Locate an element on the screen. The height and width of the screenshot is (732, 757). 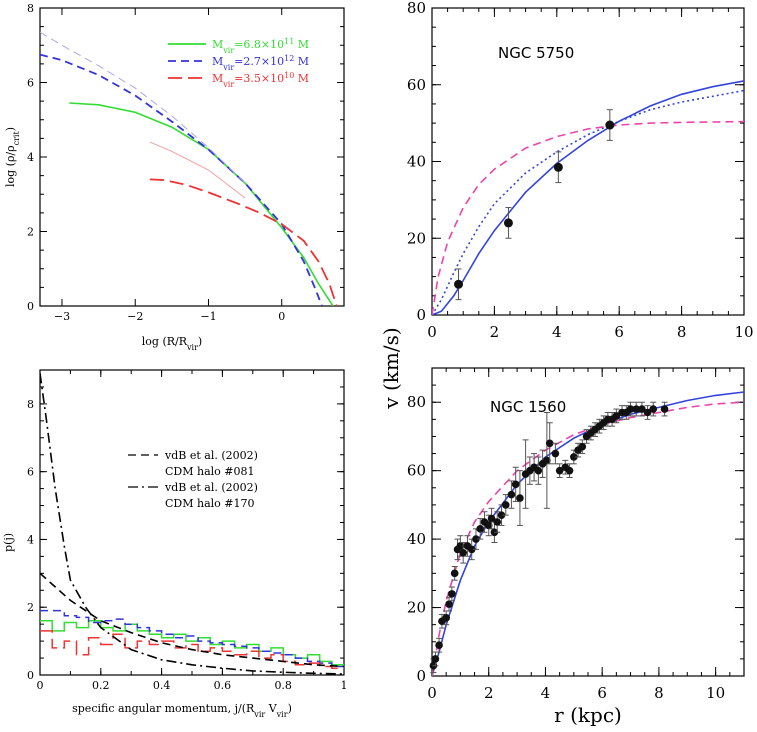
y-axis-label: log (ρ/ρcrit) is located at coordinates (12, 157).